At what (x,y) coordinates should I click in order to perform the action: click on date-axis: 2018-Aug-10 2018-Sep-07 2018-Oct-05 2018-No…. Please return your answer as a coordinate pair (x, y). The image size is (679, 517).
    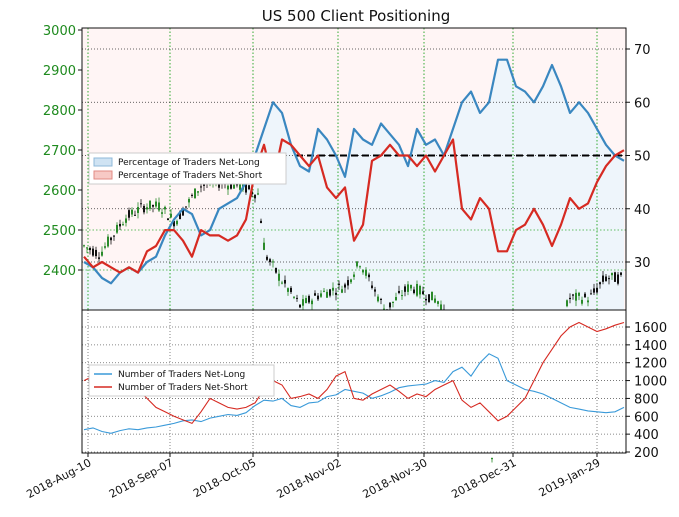
    Looking at the image, I should click on (313, 477).